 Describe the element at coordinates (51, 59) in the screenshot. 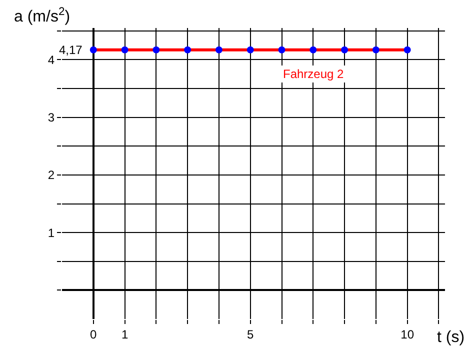

I see `y-tick-label: 4` at that location.